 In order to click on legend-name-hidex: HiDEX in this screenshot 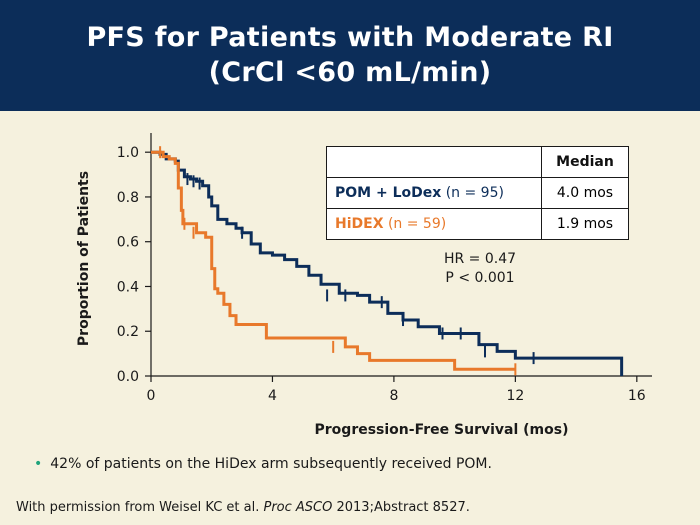, I will do `click(359, 224)`.